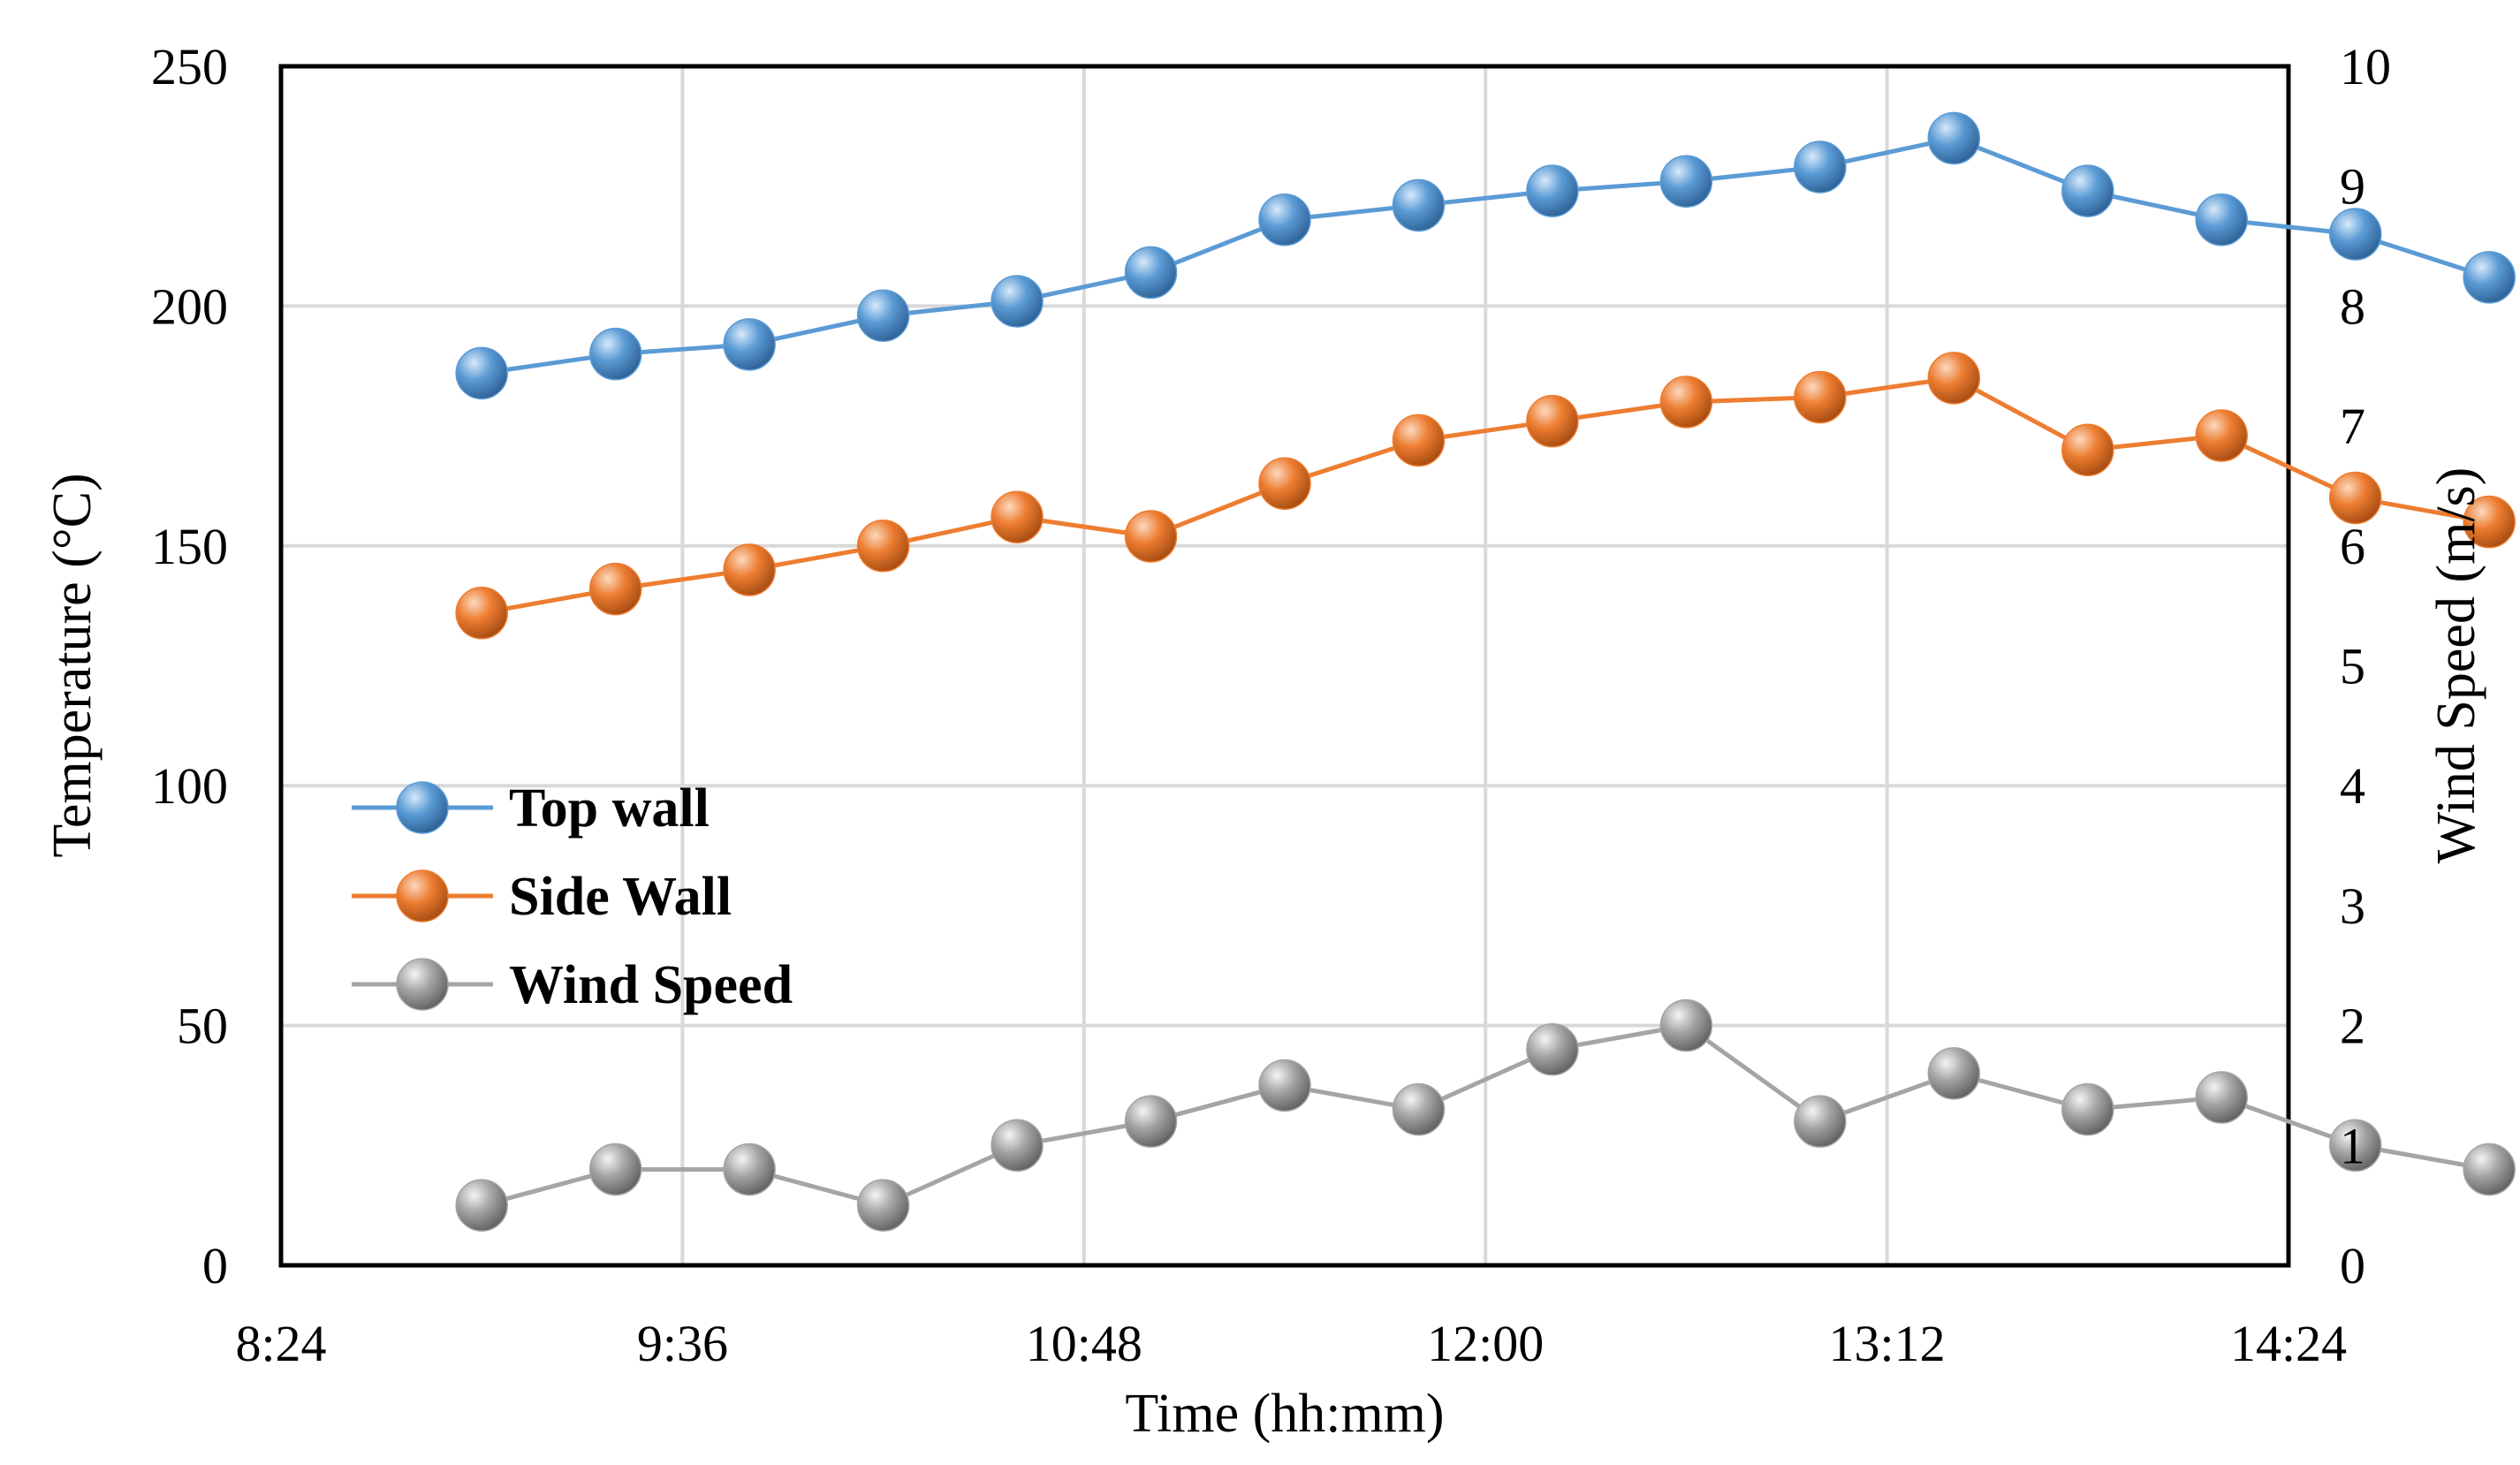 Image resolution: width=2520 pixels, height=1465 pixels. I want to click on x-tick-label: 14:24, so click(2288, 1344).